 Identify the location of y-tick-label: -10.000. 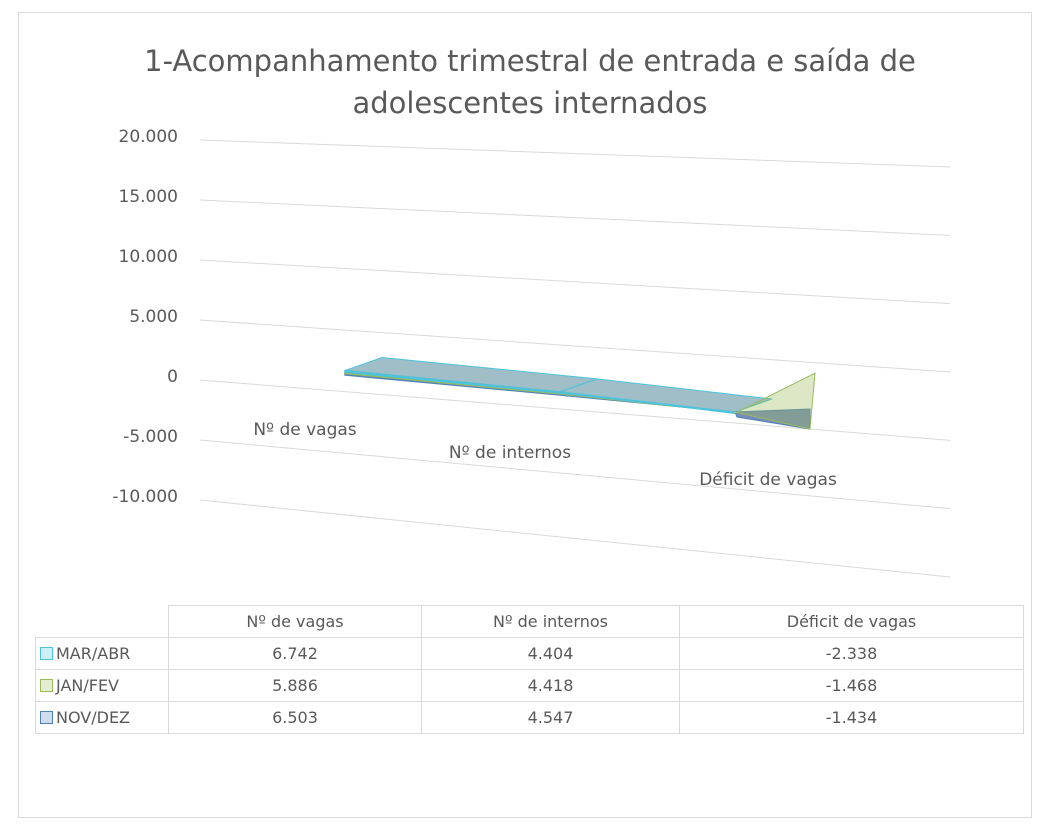
(145, 497).